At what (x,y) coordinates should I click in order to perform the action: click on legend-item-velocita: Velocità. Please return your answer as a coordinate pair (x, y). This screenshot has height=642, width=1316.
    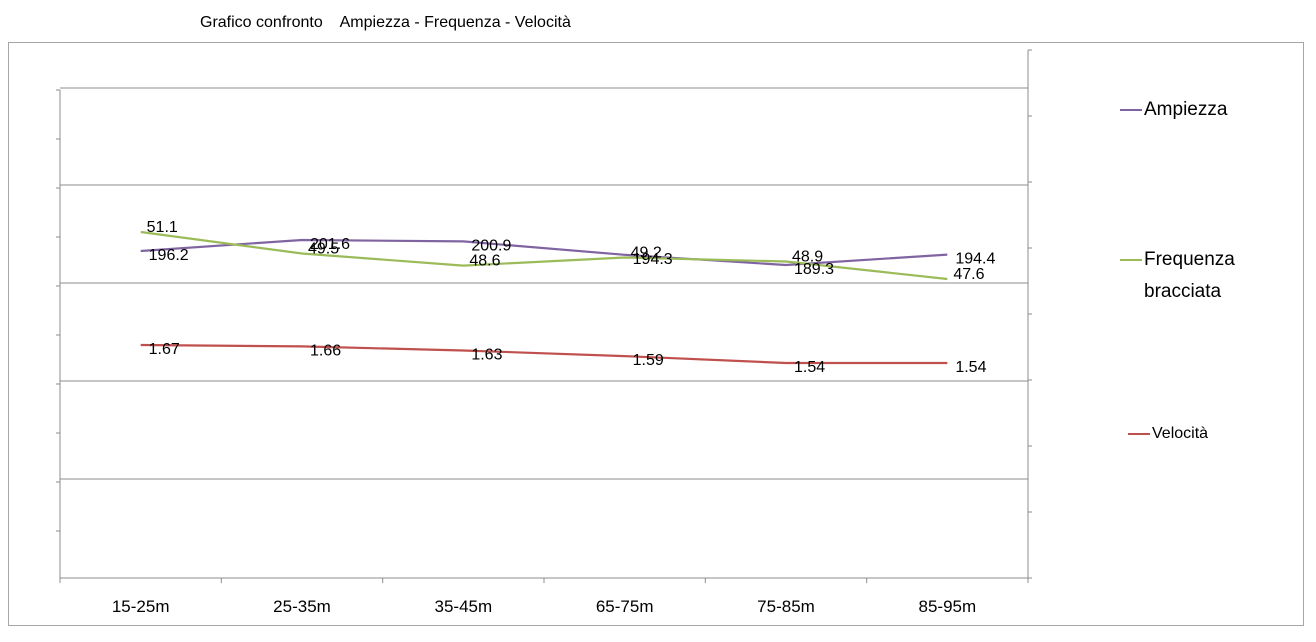
    Looking at the image, I should click on (1168, 434).